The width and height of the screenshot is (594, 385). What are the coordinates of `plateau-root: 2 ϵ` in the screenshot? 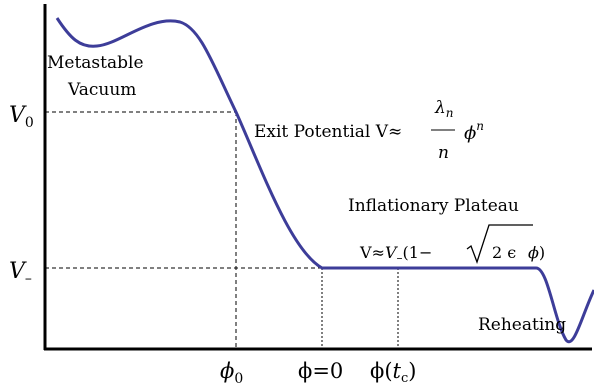 It's located at (504, 252).